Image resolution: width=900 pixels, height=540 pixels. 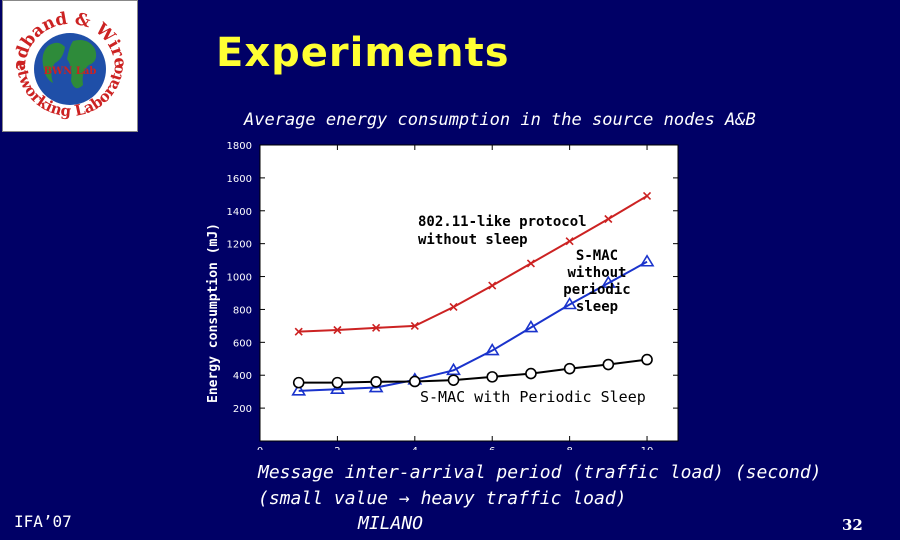 What do you see at coordinates (242, 310) in the screenshot?
I see `y-tick-label: 800` at bounding box center [242, 310].